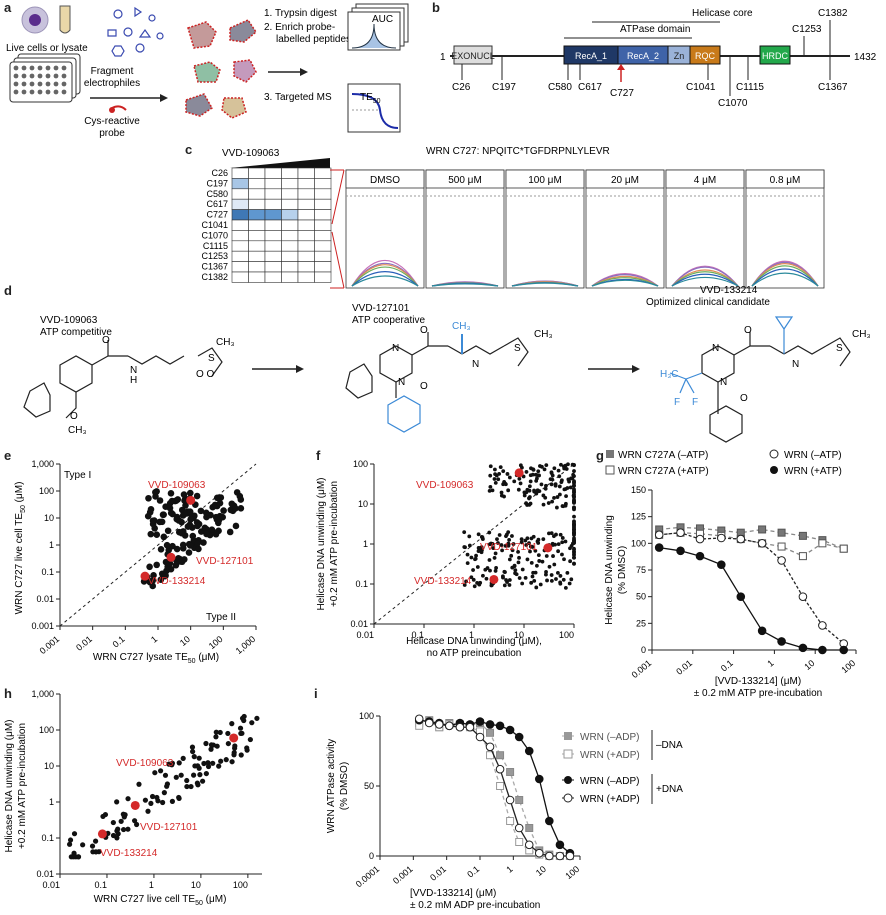 This screenshot has width=886, height=915. I want to click on panel-d-label: d, so click(8, 290).